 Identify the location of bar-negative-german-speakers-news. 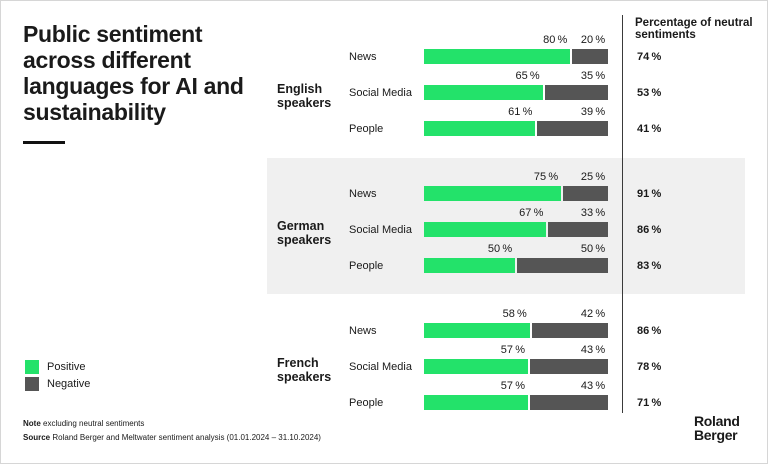
(585, 193).